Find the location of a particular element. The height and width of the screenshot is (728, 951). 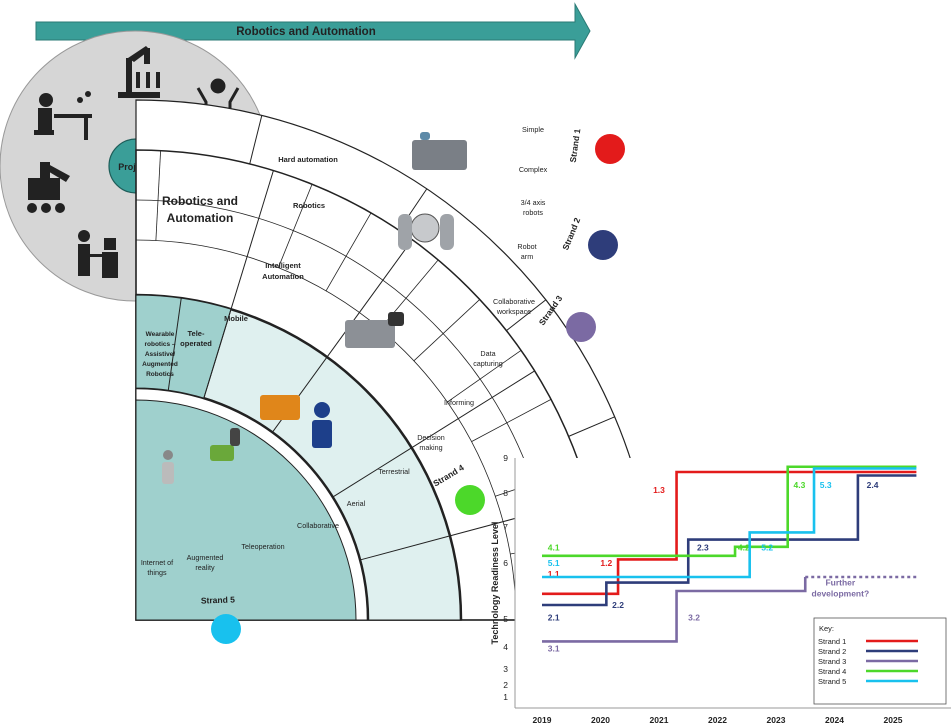

series-data-label: 5.3 is located at coordinates (826, 485).